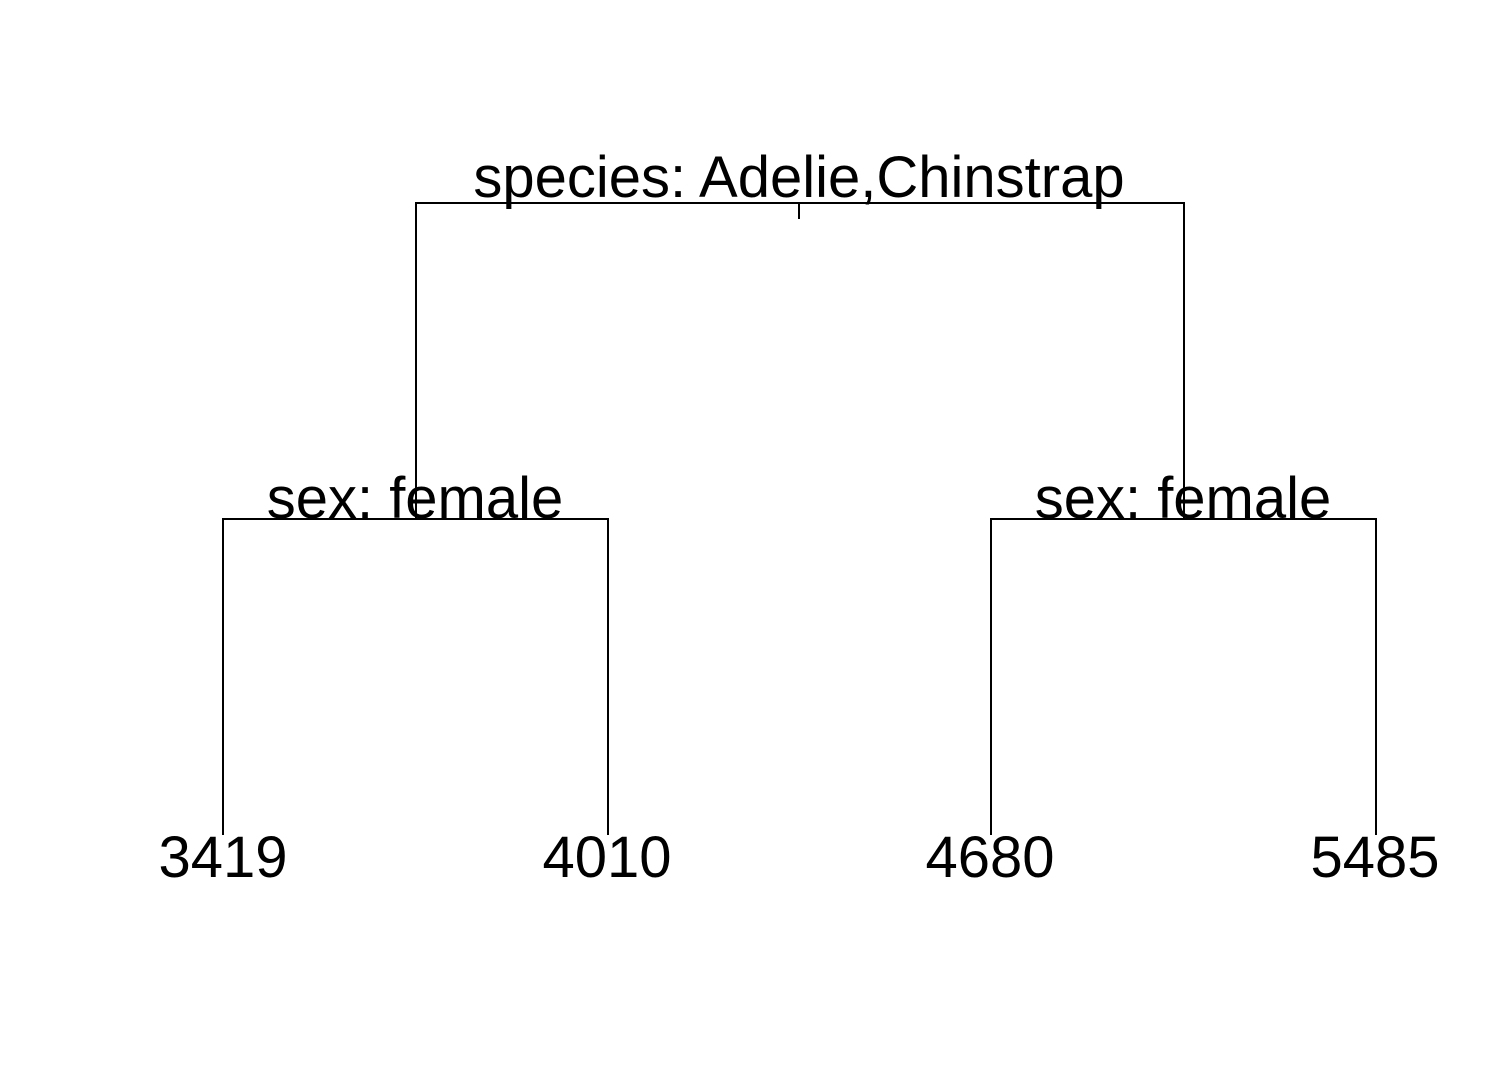 This screenshot has width=1512, height=1080. What do you see at coordinates (989, 857) in the screenshot?
I see `leaf-label: 4680` at bounding box center [989, 857].